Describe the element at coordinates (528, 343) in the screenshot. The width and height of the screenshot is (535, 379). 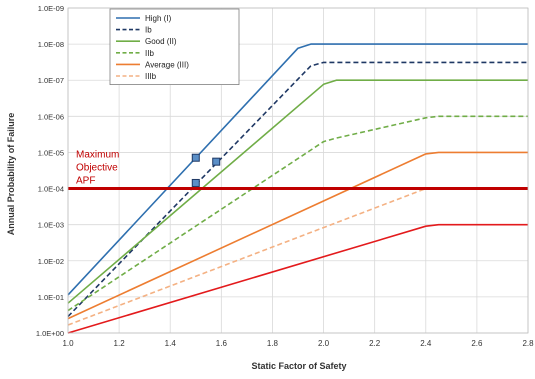
I see `x-tick-label: 2.8` at that location.